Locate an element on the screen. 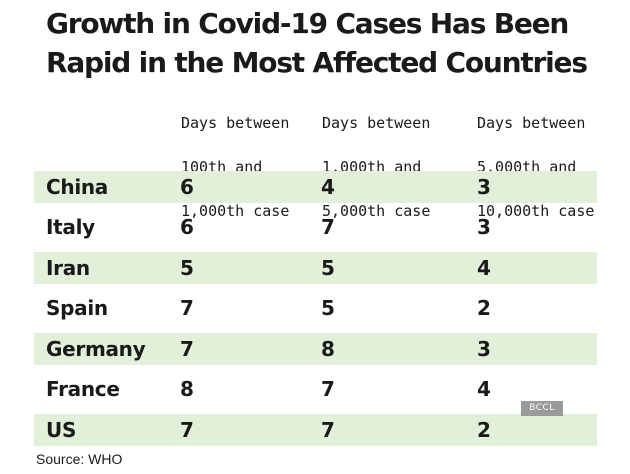 The image size is (630, 474). column-header-line: 10,000th case is located at coordinates (536, 211).